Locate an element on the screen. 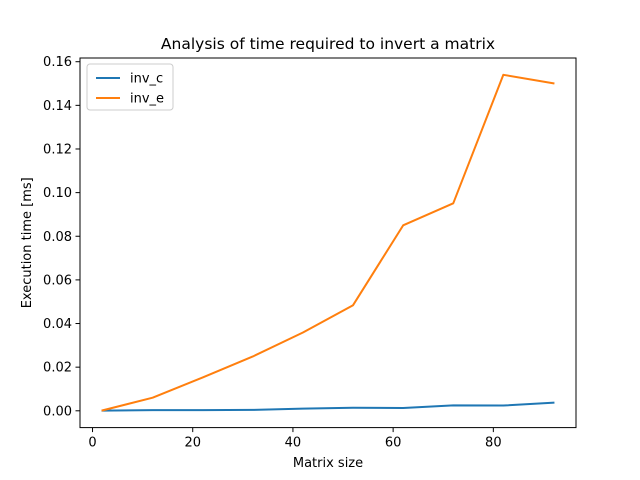 This screenshot has height=480, width=640. y-tick-label: 0.08 is located at coordinates (57, 237).